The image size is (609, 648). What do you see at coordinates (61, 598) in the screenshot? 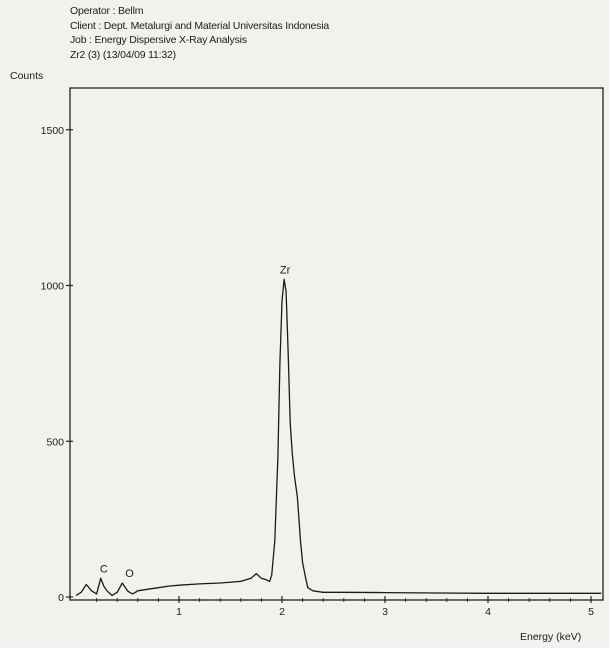
I see `y-tick-label: 0` at bounding box center [61, 598].